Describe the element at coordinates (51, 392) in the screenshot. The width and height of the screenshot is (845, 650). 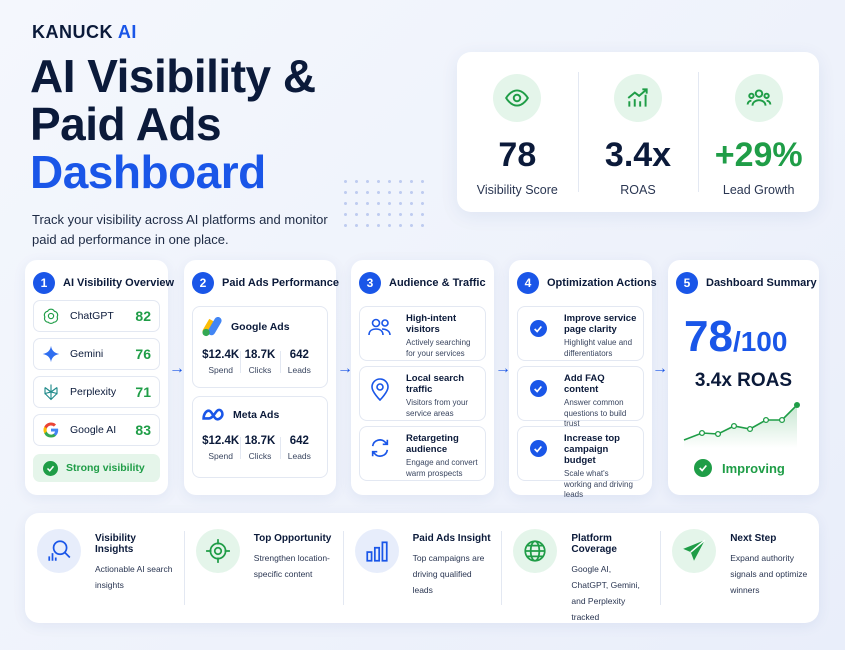
I see `perplexity-icon` at that location.